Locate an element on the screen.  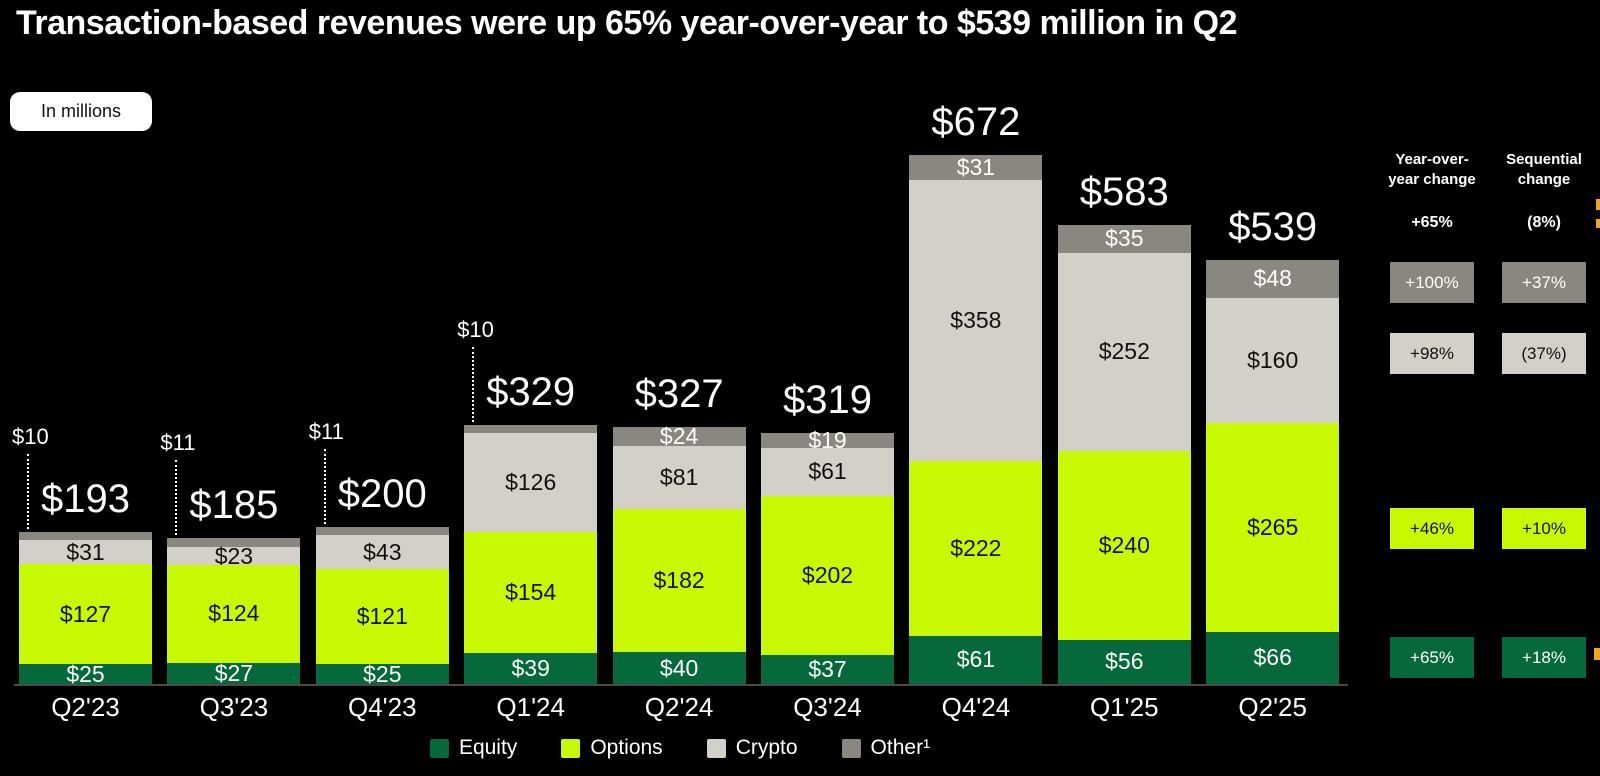
seq-change-badge-options: +10% is located at coordinates (1544, 528).